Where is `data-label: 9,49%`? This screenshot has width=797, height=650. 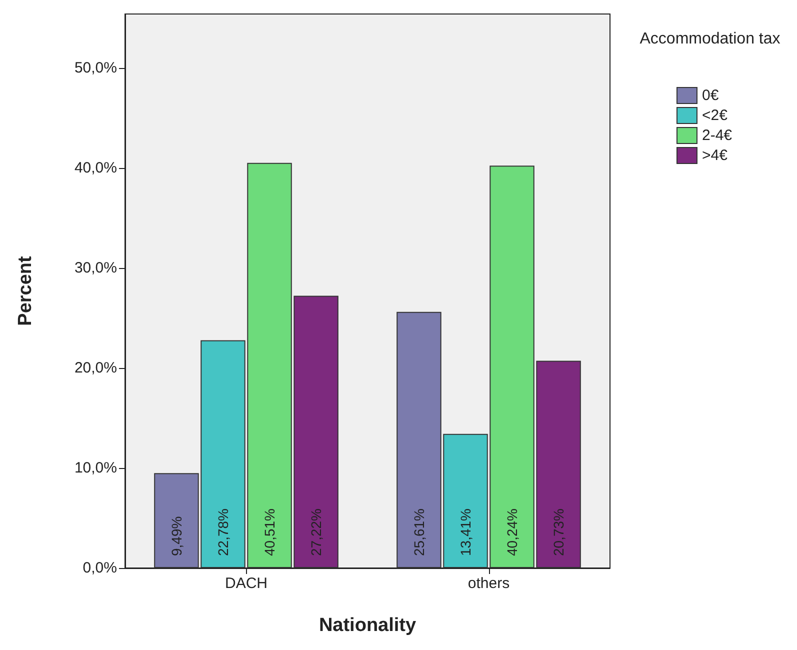 data-label: 9,49% is located at coordinates (176, 536).